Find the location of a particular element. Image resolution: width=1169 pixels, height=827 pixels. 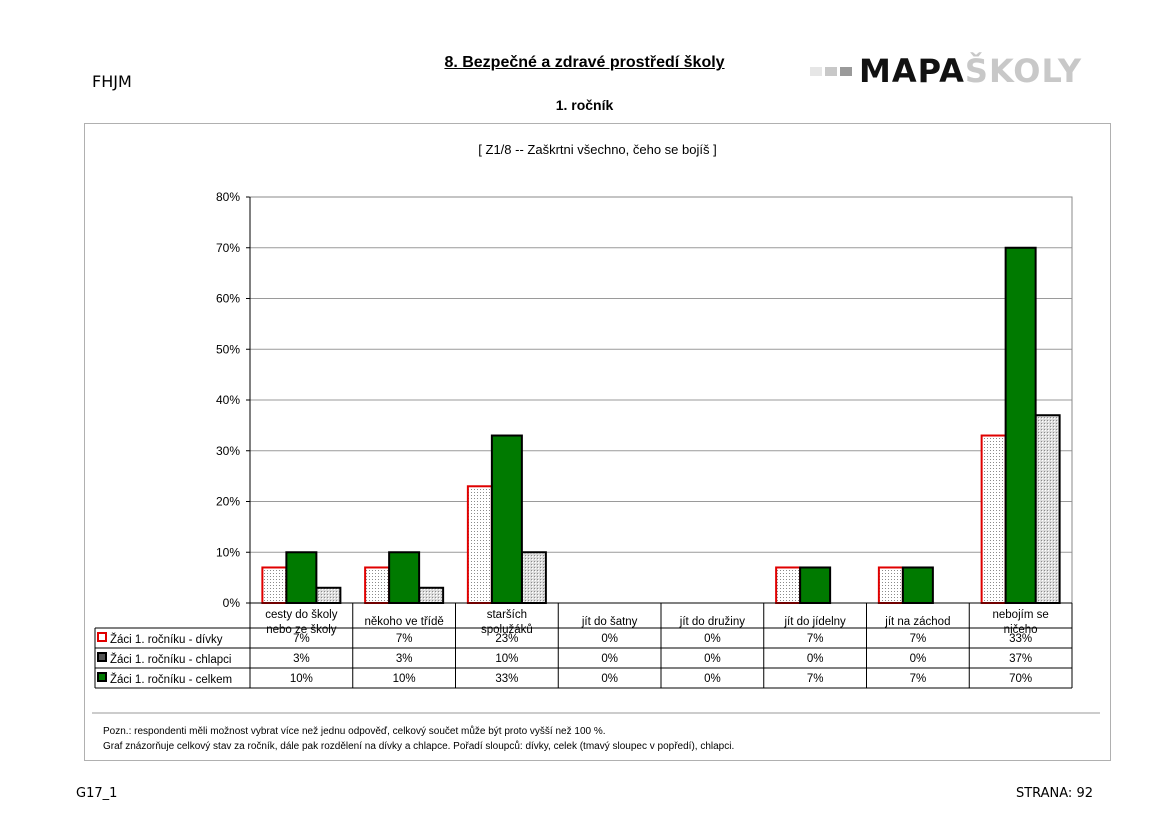

legend-label: Žáci 1. ročníku - dívky is located at coordinates (166, 639).